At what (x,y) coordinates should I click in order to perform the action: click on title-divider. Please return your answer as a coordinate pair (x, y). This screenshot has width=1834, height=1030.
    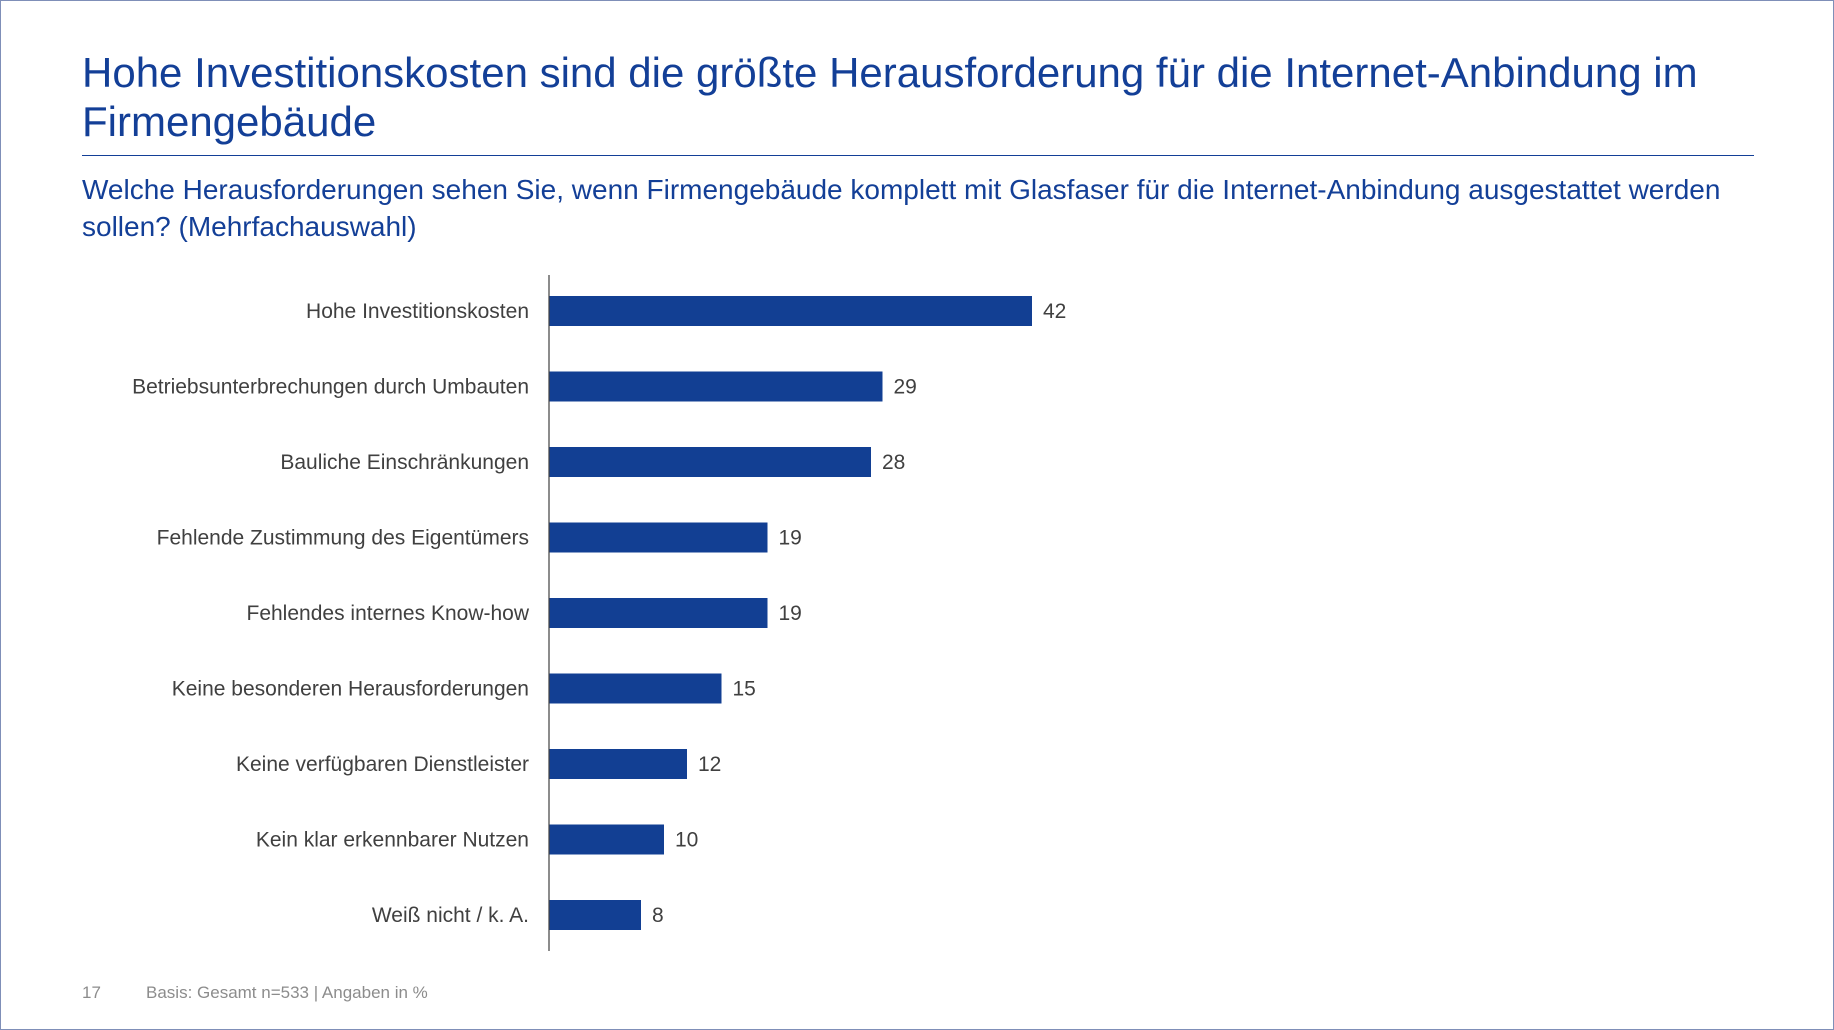
    Looking at the image, I should click on (918, 155).